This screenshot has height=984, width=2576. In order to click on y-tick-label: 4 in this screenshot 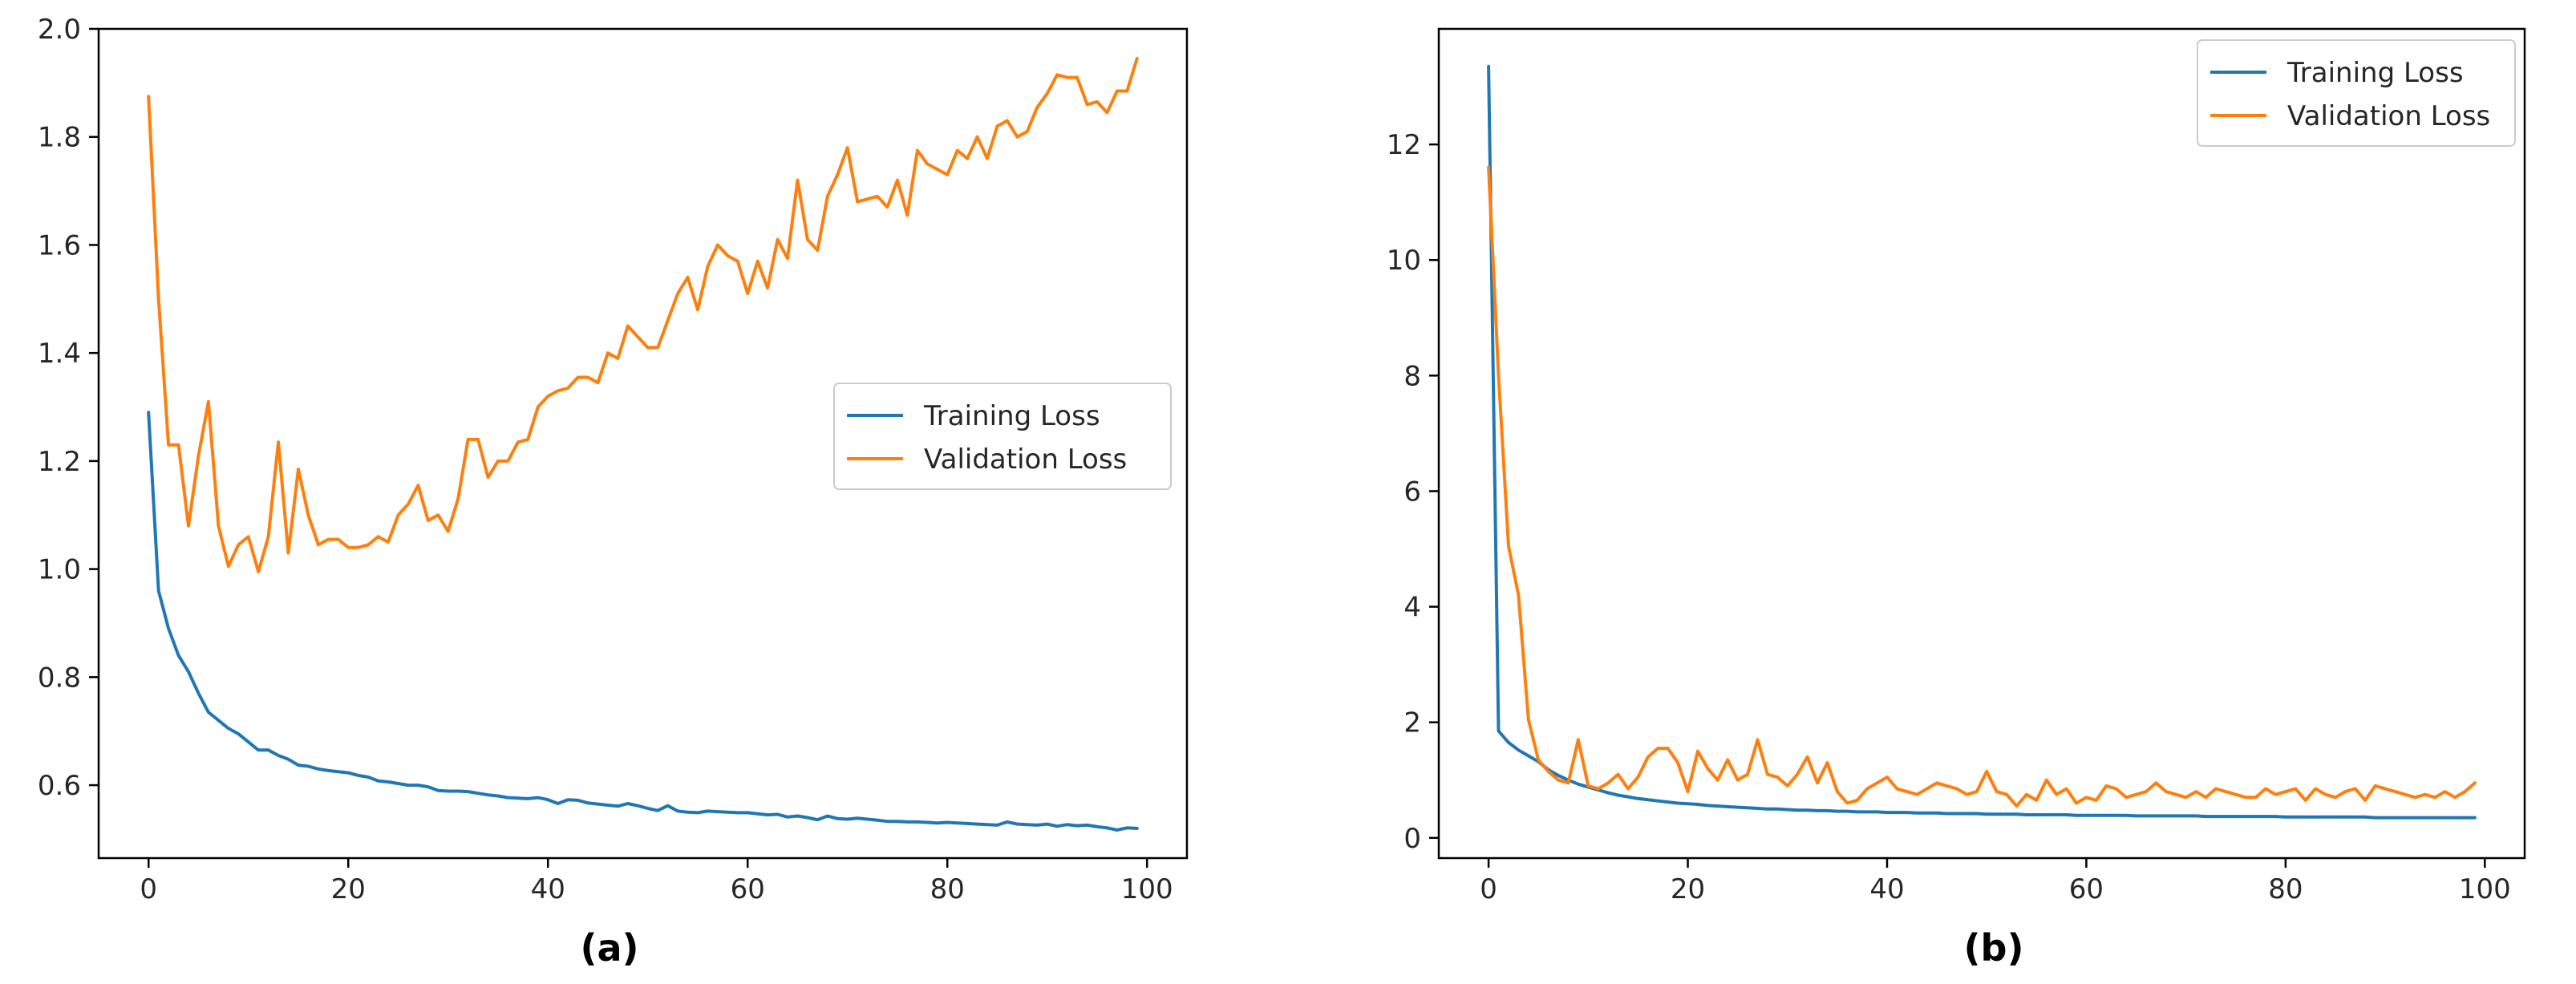, I will do `click(1412, 608)`.